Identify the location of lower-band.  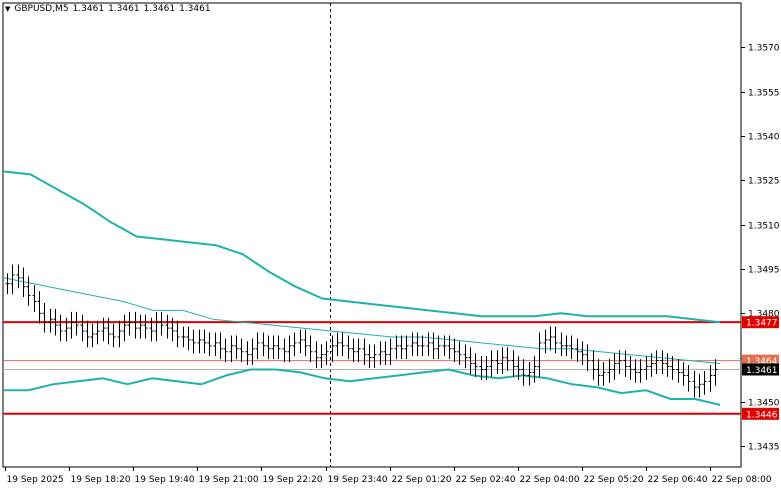
(362, 387).